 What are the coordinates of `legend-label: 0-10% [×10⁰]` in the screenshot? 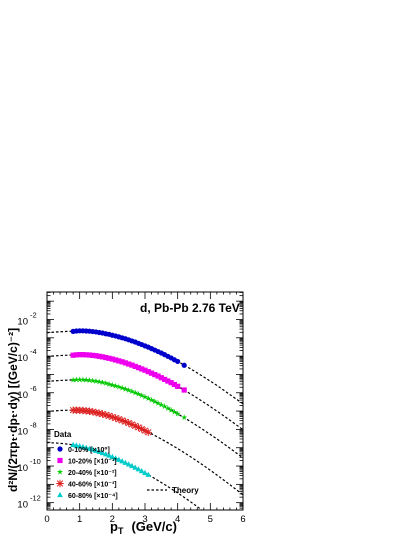 It's located at (89, 450).